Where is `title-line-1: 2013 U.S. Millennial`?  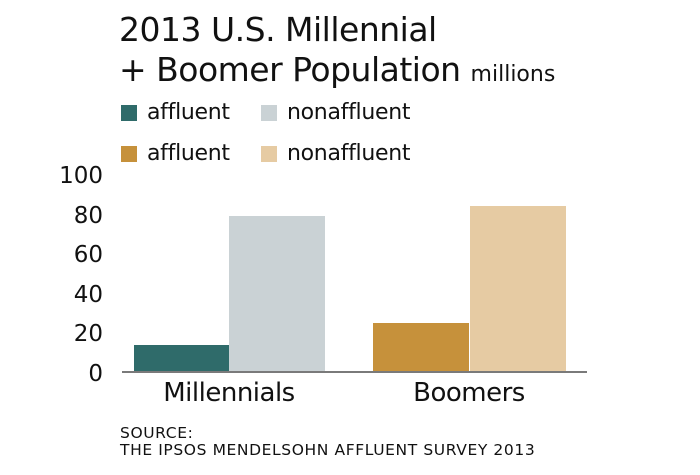 title-line-1: 2013 U.S. Millennial is located at coordinates (278, 29).